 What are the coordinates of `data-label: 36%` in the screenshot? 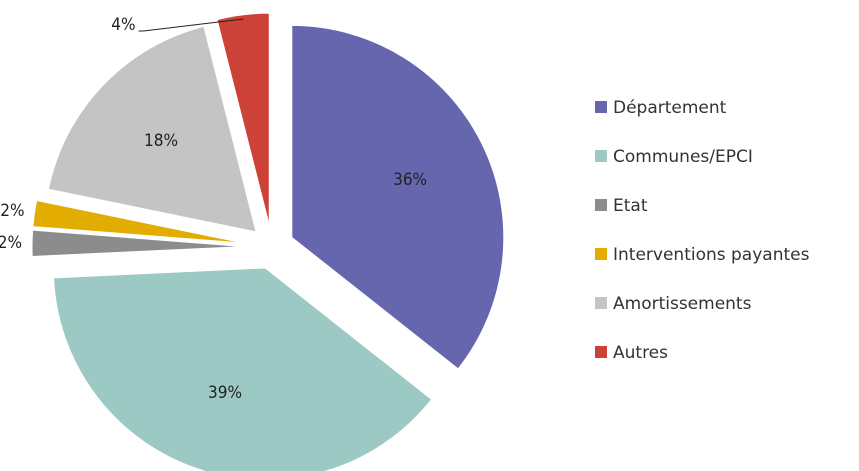 It's located at (410, 180).